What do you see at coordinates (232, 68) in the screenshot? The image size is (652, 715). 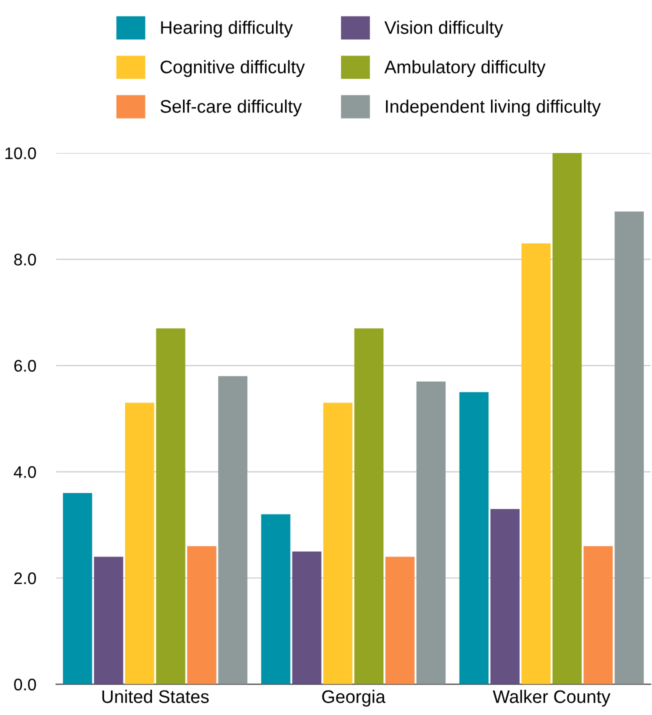 I see `legend-label: Cognitive difficulty` at bounding box center [232, 68].